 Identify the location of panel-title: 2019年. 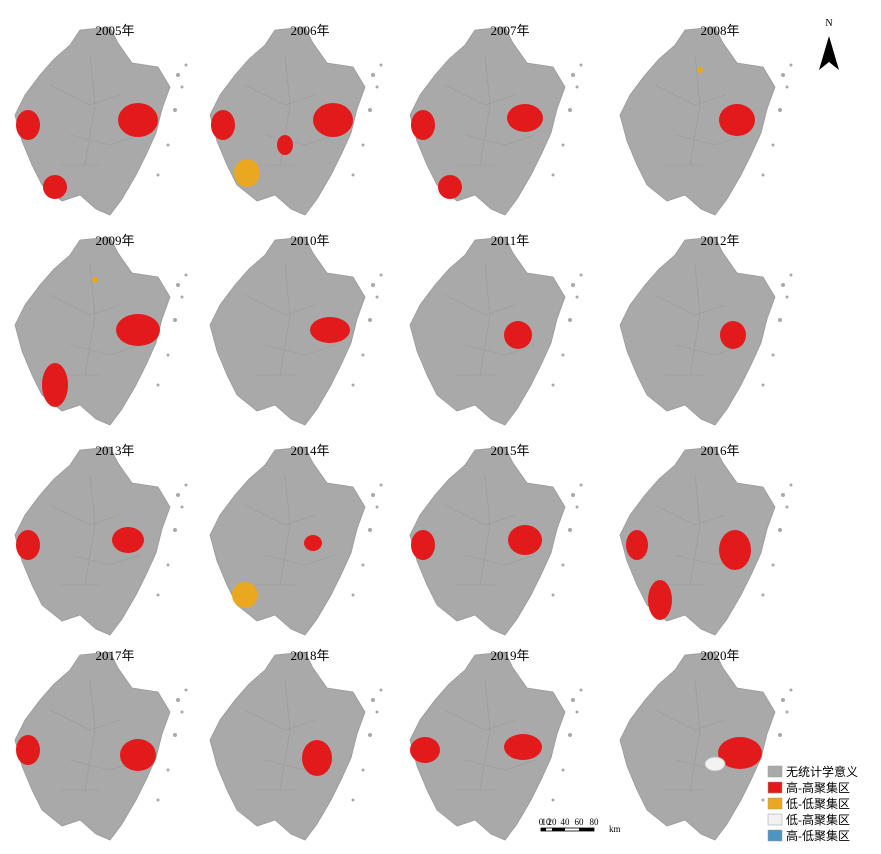
(509, 655).